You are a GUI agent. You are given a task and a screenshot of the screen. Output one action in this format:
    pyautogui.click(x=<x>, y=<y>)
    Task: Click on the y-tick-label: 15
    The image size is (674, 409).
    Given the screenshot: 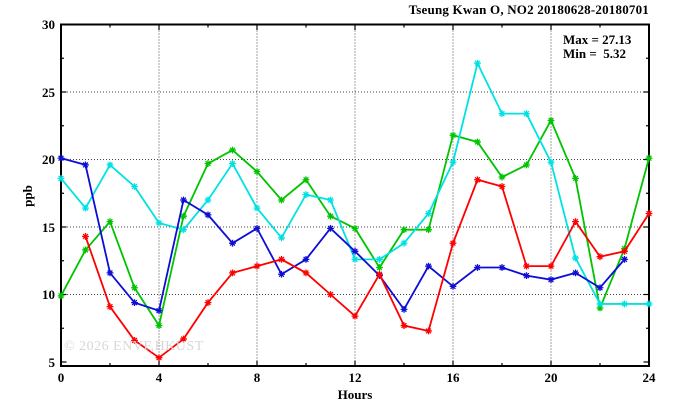 What is the action you would take?
    pyautogui.click(x=48, y=227)
    